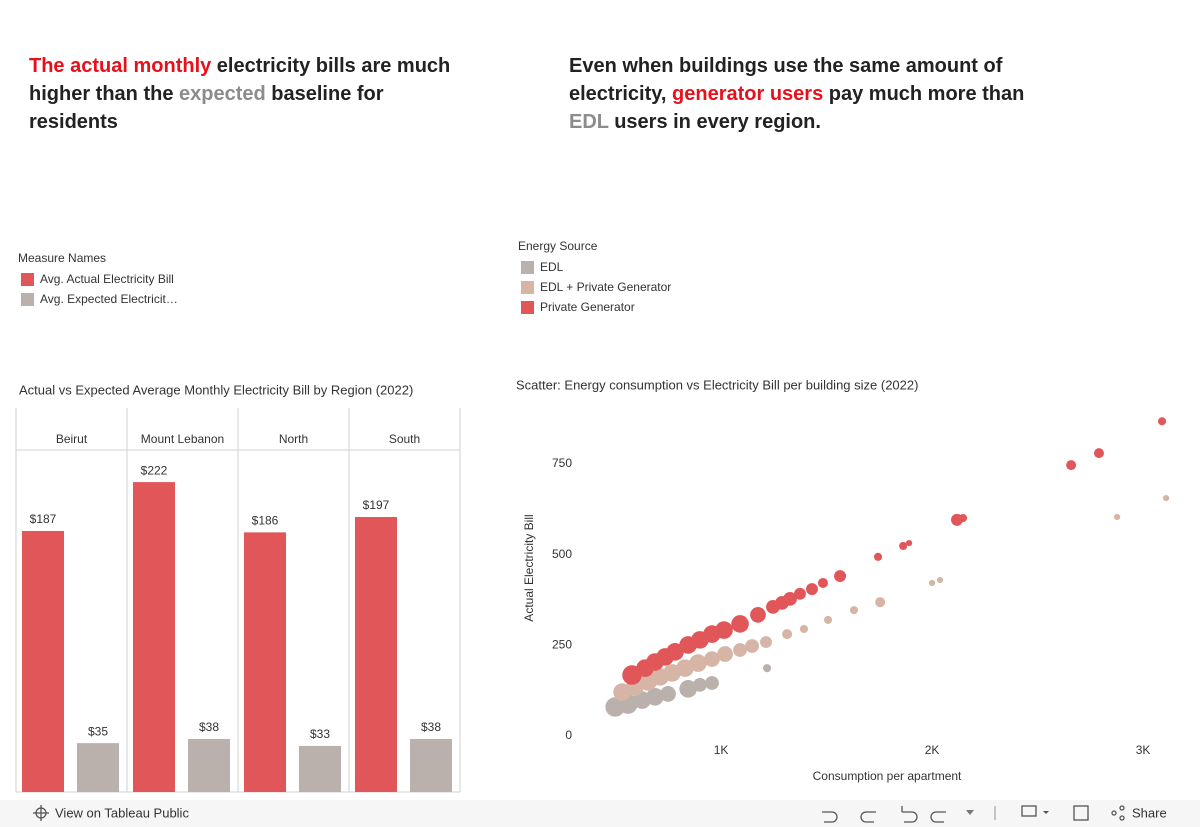  I want to click on column-header: Beirut, so click(72, 439).